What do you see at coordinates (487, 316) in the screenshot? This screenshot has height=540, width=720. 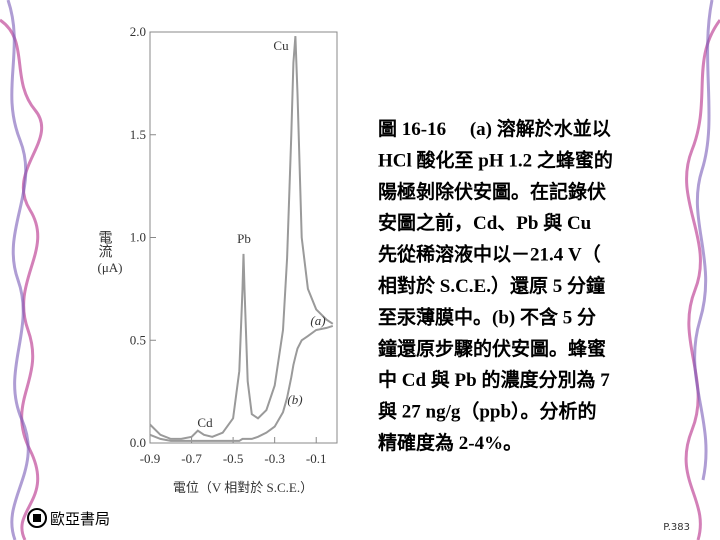 I see `caption-line: 至汞薄膜中。(b) 不含 5 分` at bounding box center [487, 316].